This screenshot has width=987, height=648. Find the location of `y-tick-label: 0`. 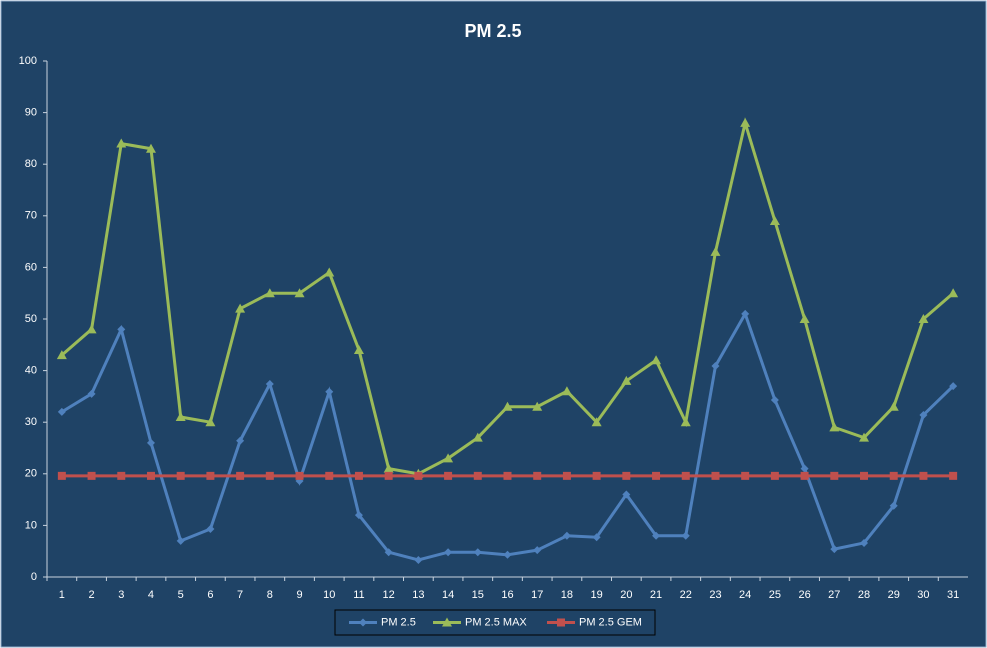

y-tick-label: 0 is located at coordinates (34, 577).